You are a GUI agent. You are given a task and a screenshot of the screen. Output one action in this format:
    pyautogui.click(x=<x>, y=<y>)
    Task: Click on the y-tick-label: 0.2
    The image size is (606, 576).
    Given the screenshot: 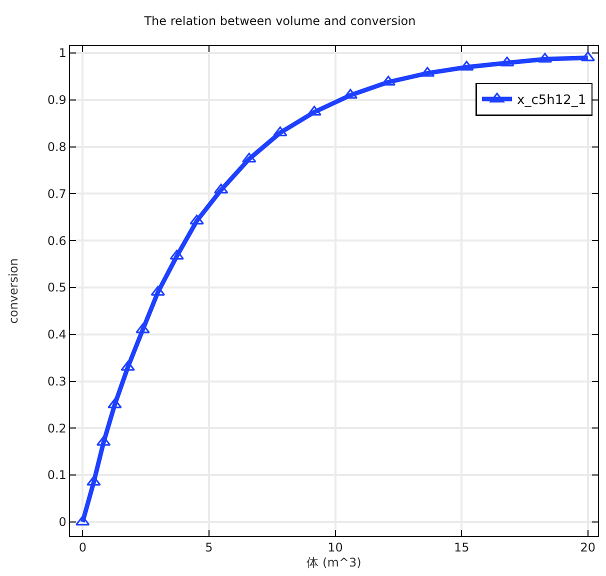 What is the action you would take?
    pyautogui.click(x=56, y=428)
    